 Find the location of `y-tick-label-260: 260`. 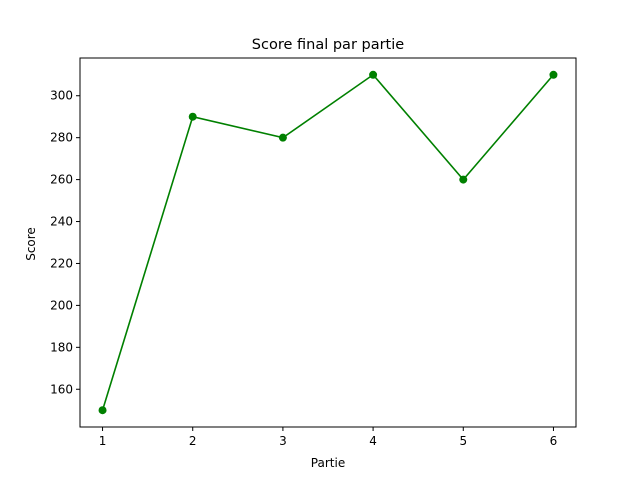

y-tick-label-260: 260 is located at coordinates (61, 180).